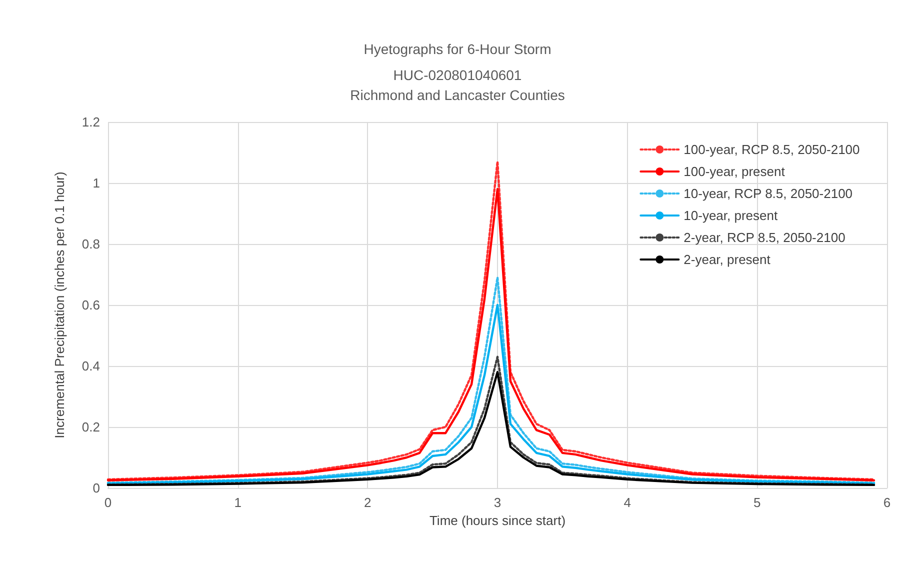 Image resolution: width=915 pixels, height=573 pixels. What do you see at coordinates (91, 122) in the screenshot?
I see `y-tick-label: 1.2` at bounding box center [91, 122].